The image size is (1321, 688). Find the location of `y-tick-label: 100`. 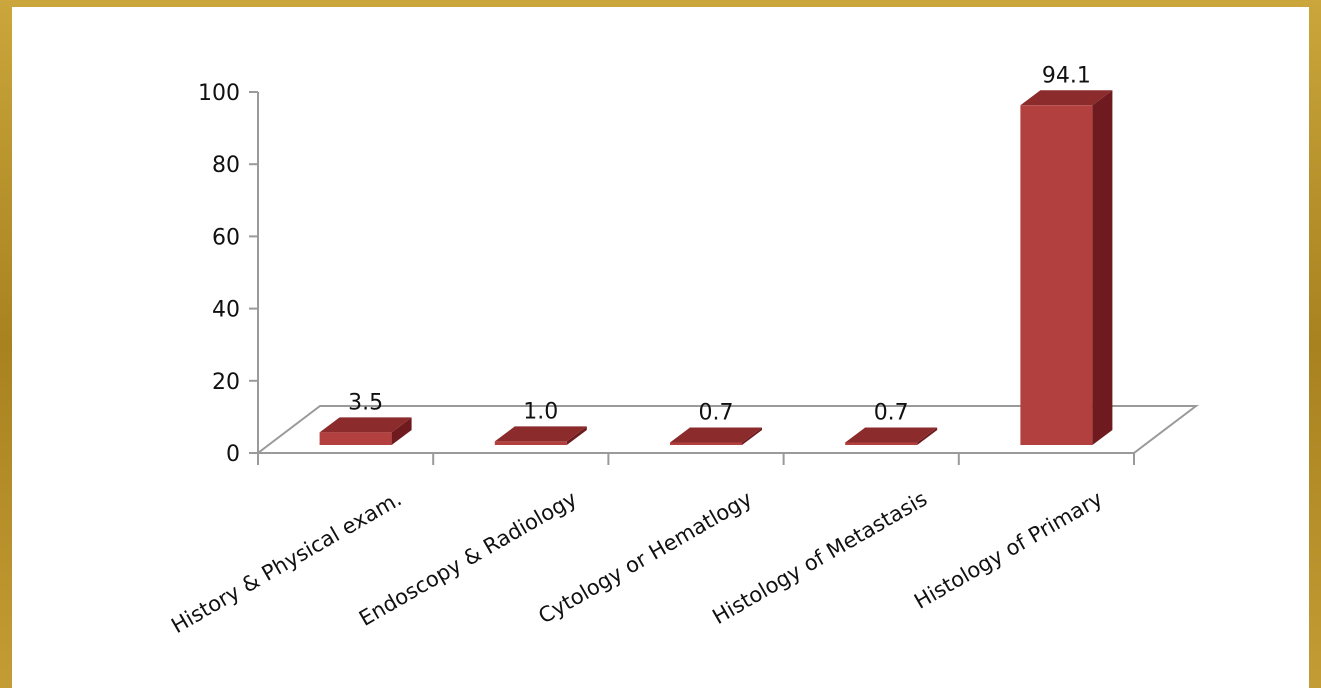

y-tick-label: 100 is located at coordinates (219, 93).